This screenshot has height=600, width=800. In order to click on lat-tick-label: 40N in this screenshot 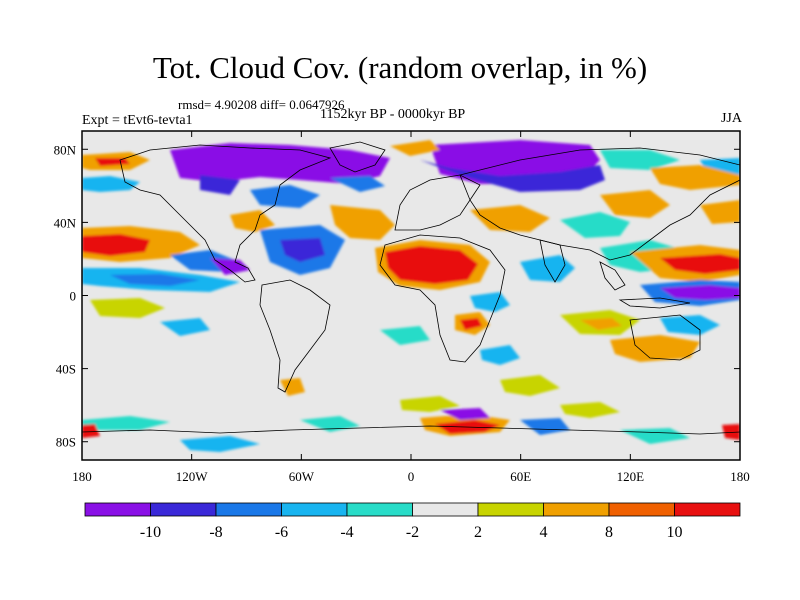, I will do `click(65, 222)`.